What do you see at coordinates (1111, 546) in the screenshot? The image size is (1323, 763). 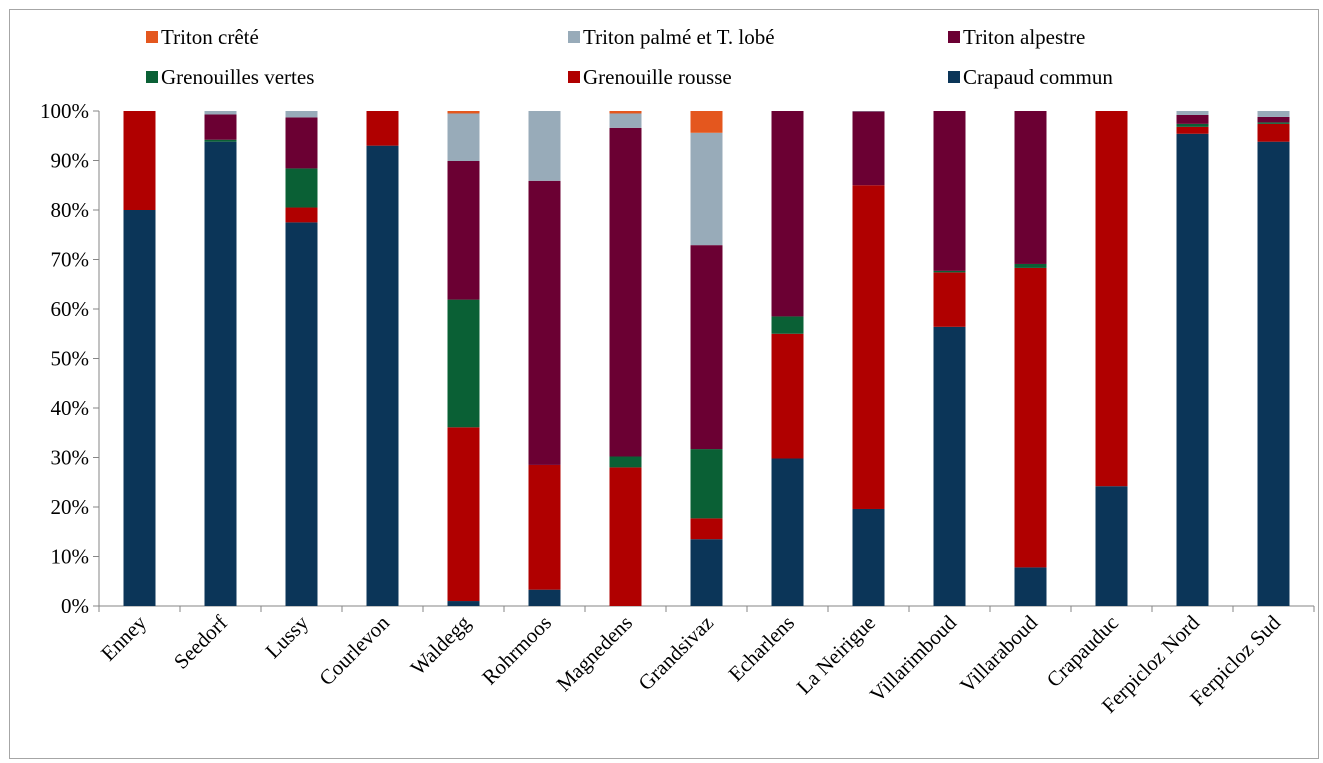 I see `bar-segment-crapaud-commun-crapauduc` at bounding box center [1111, 546].